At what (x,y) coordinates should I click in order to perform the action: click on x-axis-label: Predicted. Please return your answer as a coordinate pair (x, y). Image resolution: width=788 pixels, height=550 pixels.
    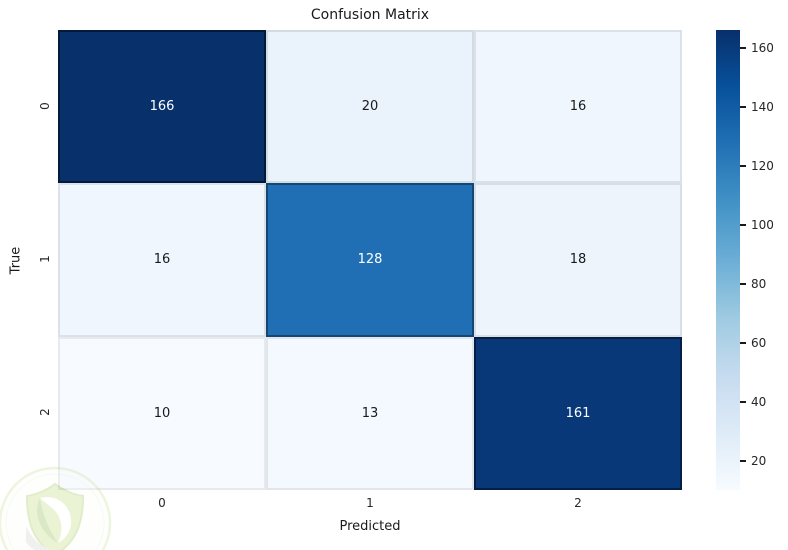
    Looking at the image, I should click on (370, 526).